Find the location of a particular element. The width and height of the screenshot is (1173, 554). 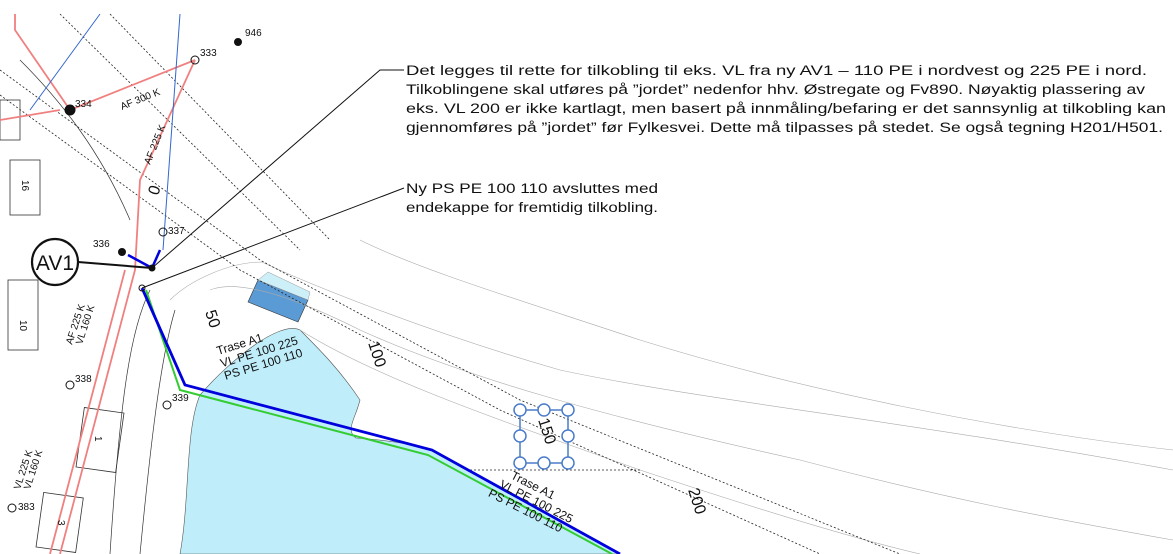

leaders is located at coordinates (273, 179).